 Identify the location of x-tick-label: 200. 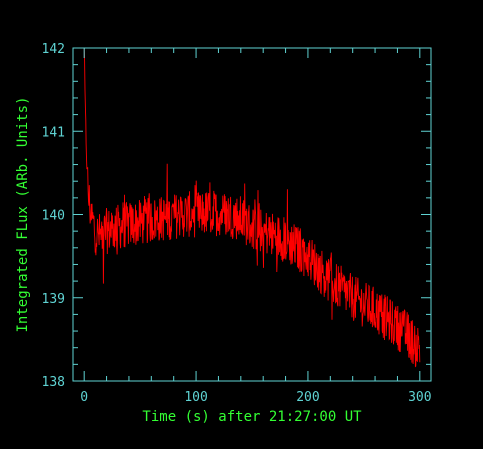
(307, 397).